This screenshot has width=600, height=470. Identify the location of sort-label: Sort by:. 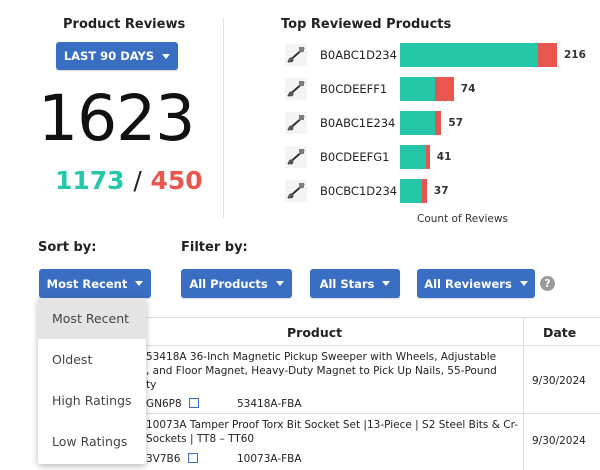
(67, 247).